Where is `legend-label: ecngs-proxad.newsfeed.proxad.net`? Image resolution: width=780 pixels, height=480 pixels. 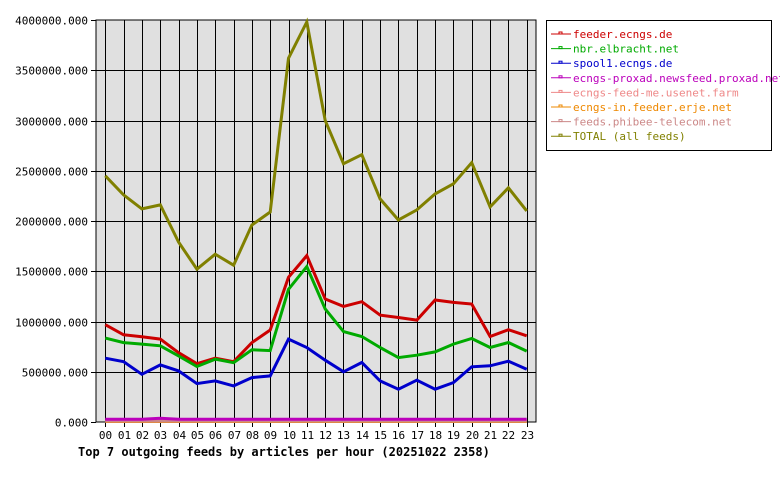
legend-label: ecngs-proxad.newsfeed.proxad.net is located at coordinates (676, 78).